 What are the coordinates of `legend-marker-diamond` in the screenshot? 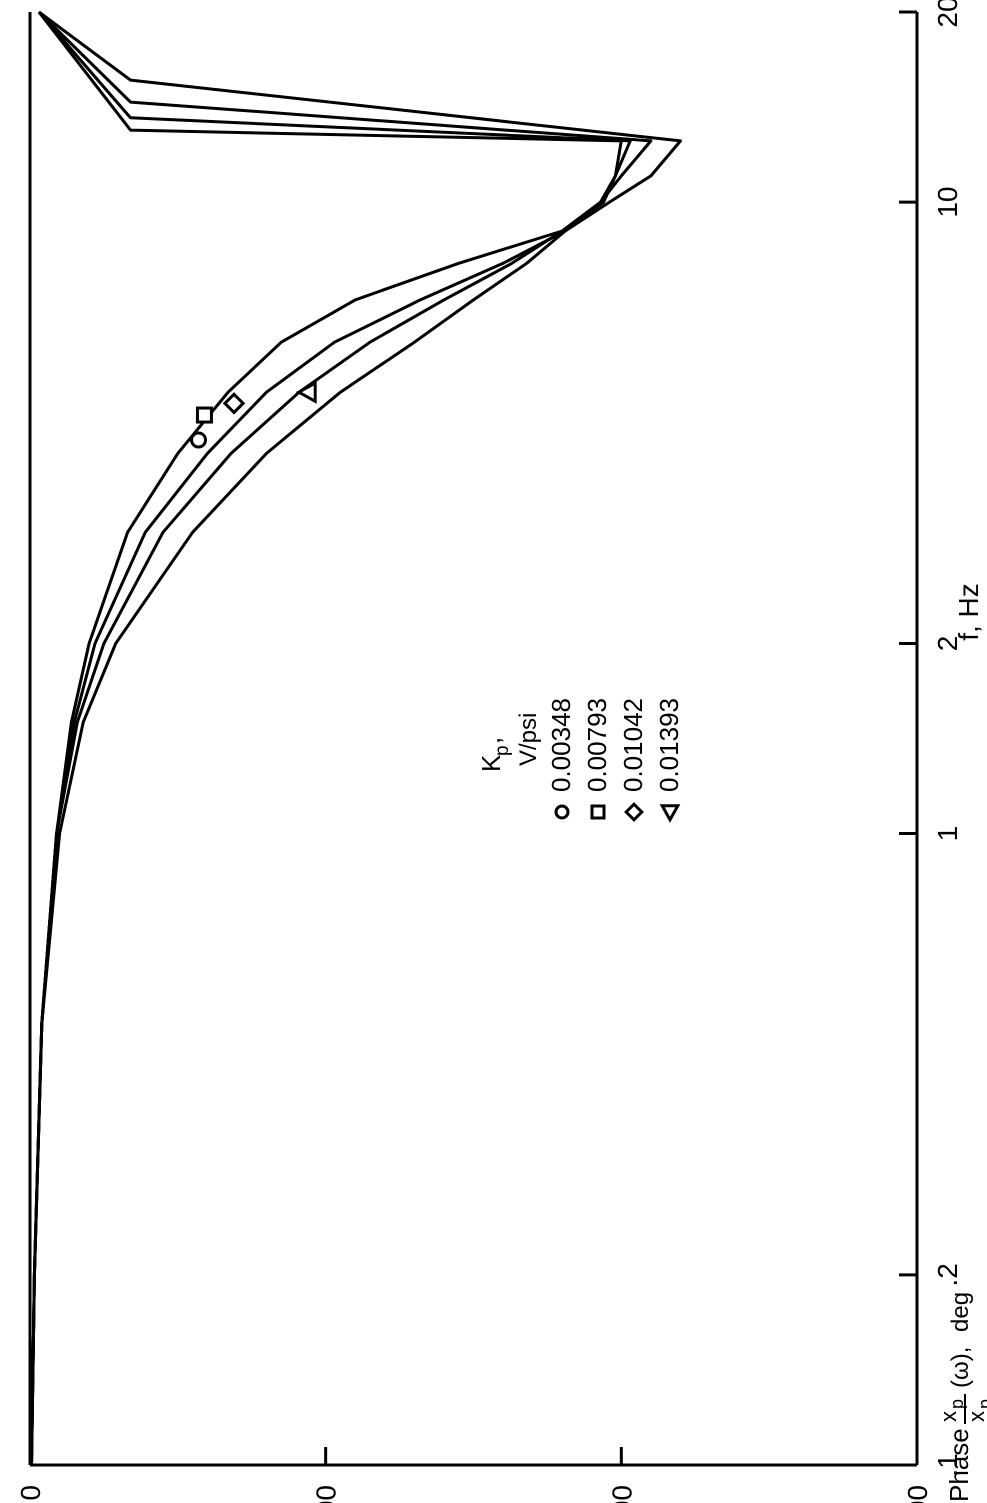 It's located at (634, 812).